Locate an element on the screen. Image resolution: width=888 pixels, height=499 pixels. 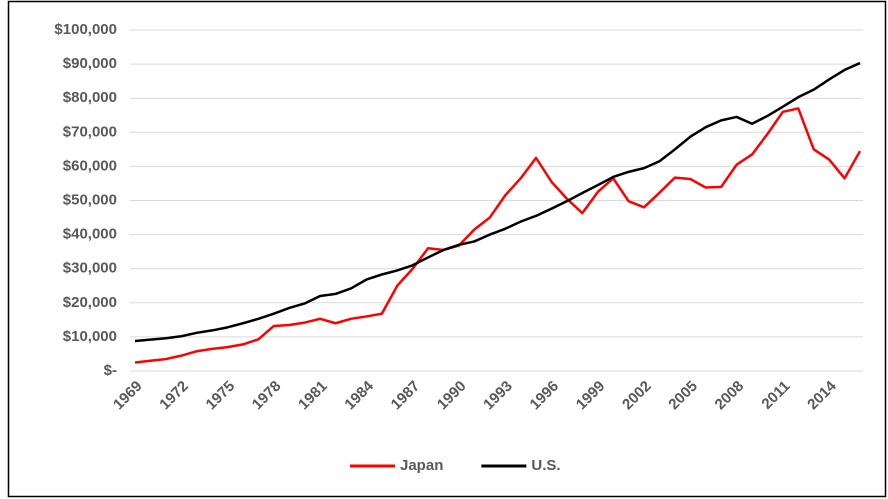
y-tick-label: $10,000 is located at coordinates (90, 336).